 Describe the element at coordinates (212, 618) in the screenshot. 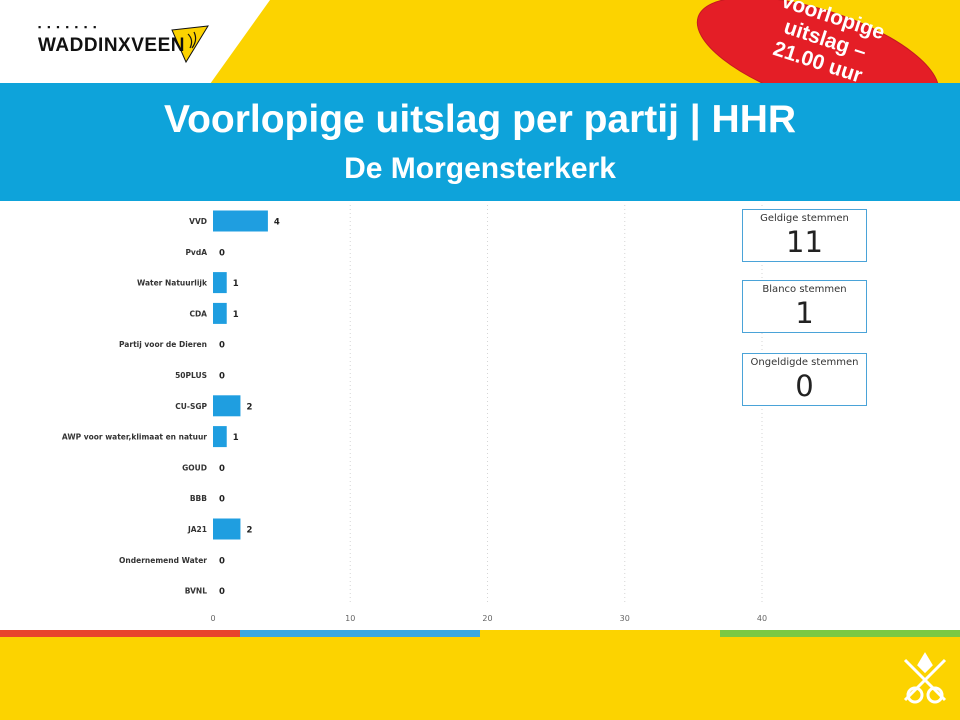

I see `x-tick-label: 0` at that location.